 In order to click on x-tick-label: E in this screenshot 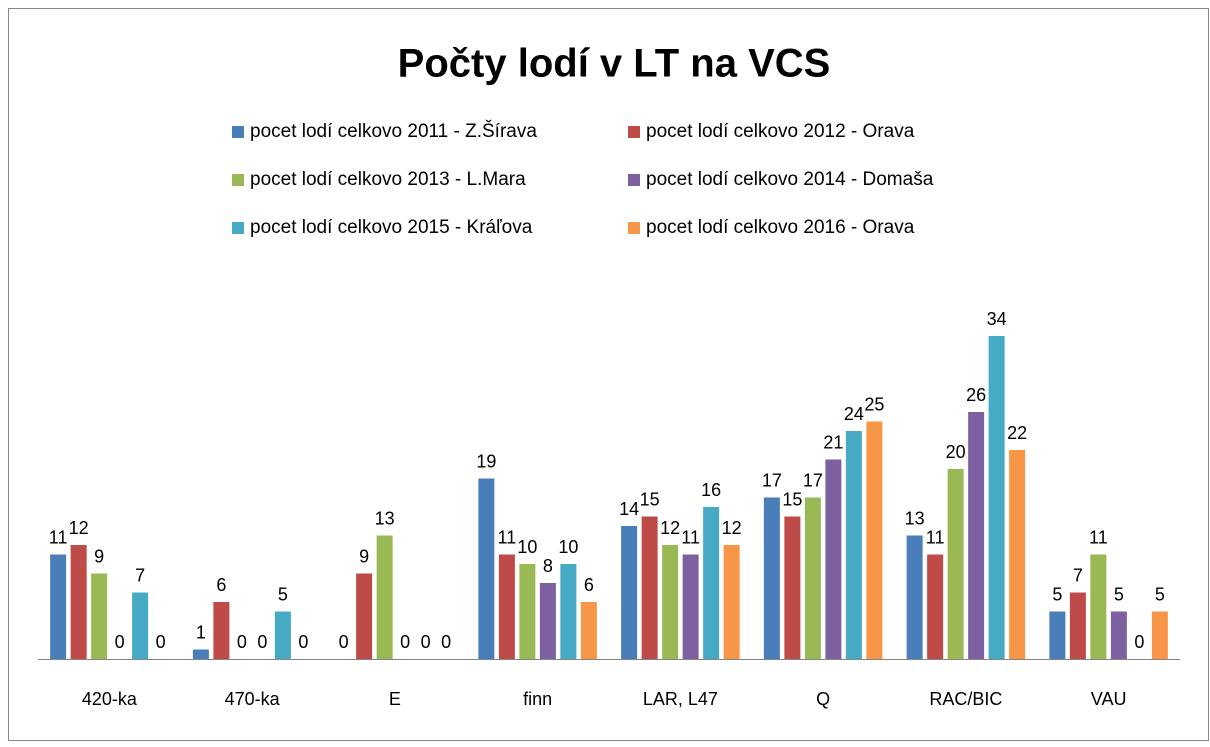, I will do `click(395, 699)`.